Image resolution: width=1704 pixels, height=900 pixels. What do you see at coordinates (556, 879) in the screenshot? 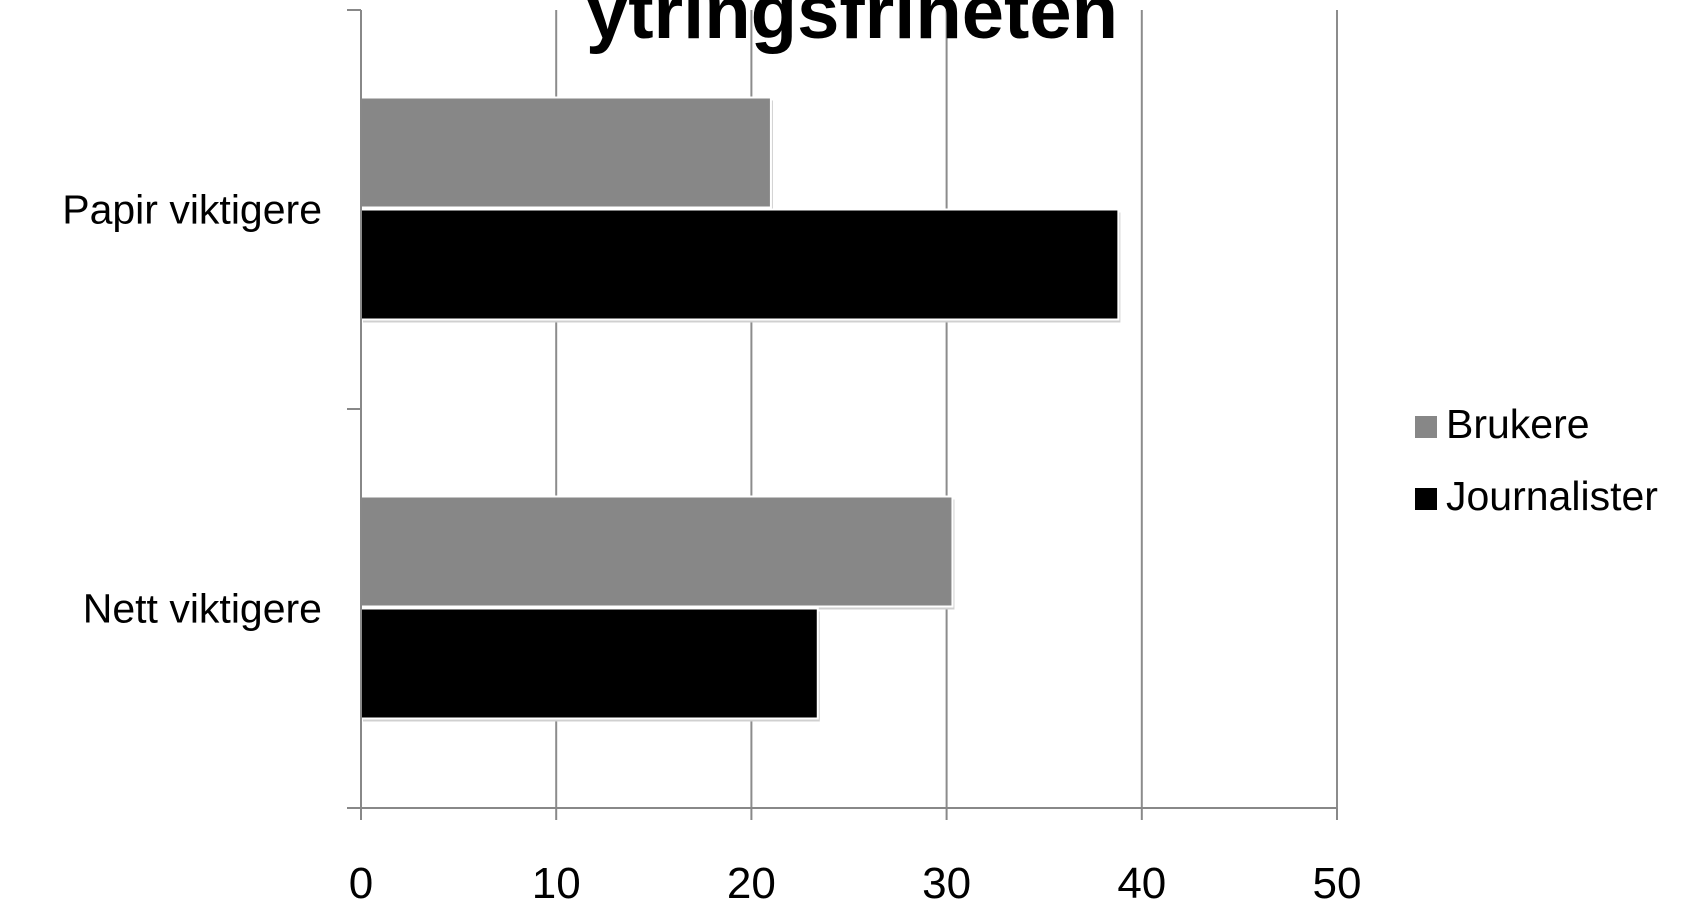
I see `x-tick-label: 10` at bounding box center [556, 879].